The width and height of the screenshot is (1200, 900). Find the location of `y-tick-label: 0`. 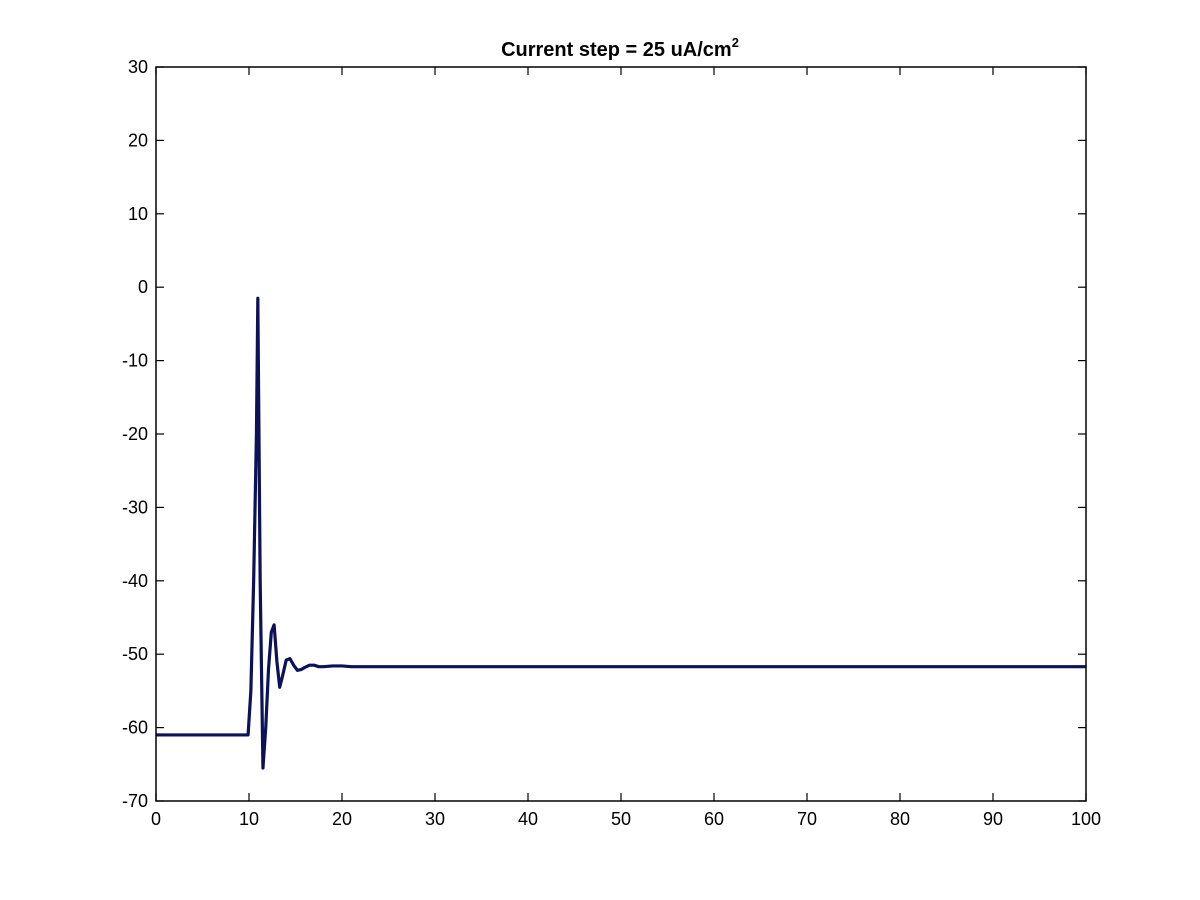

y-tick-label: 0 is located at coordinates (143, 287).